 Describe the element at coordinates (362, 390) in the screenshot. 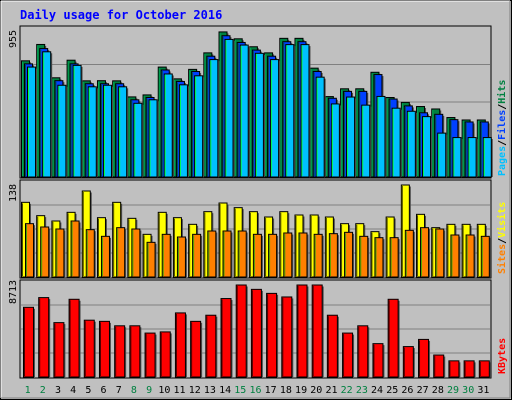

I see `x-label-day-23: 23` at that location.